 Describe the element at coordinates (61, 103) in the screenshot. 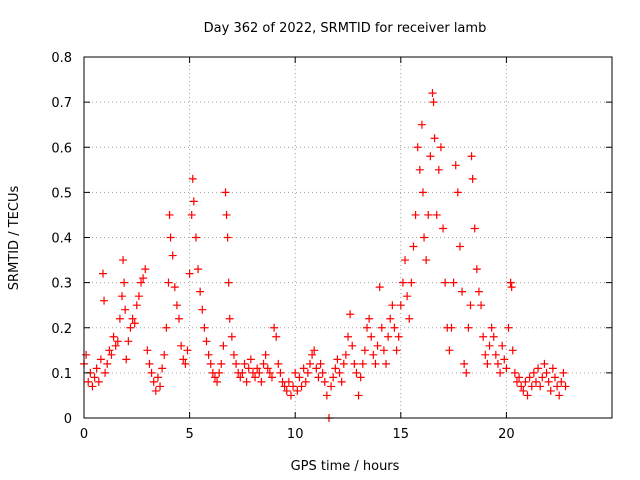

I see `y-tick-label: 0.7` at that location.